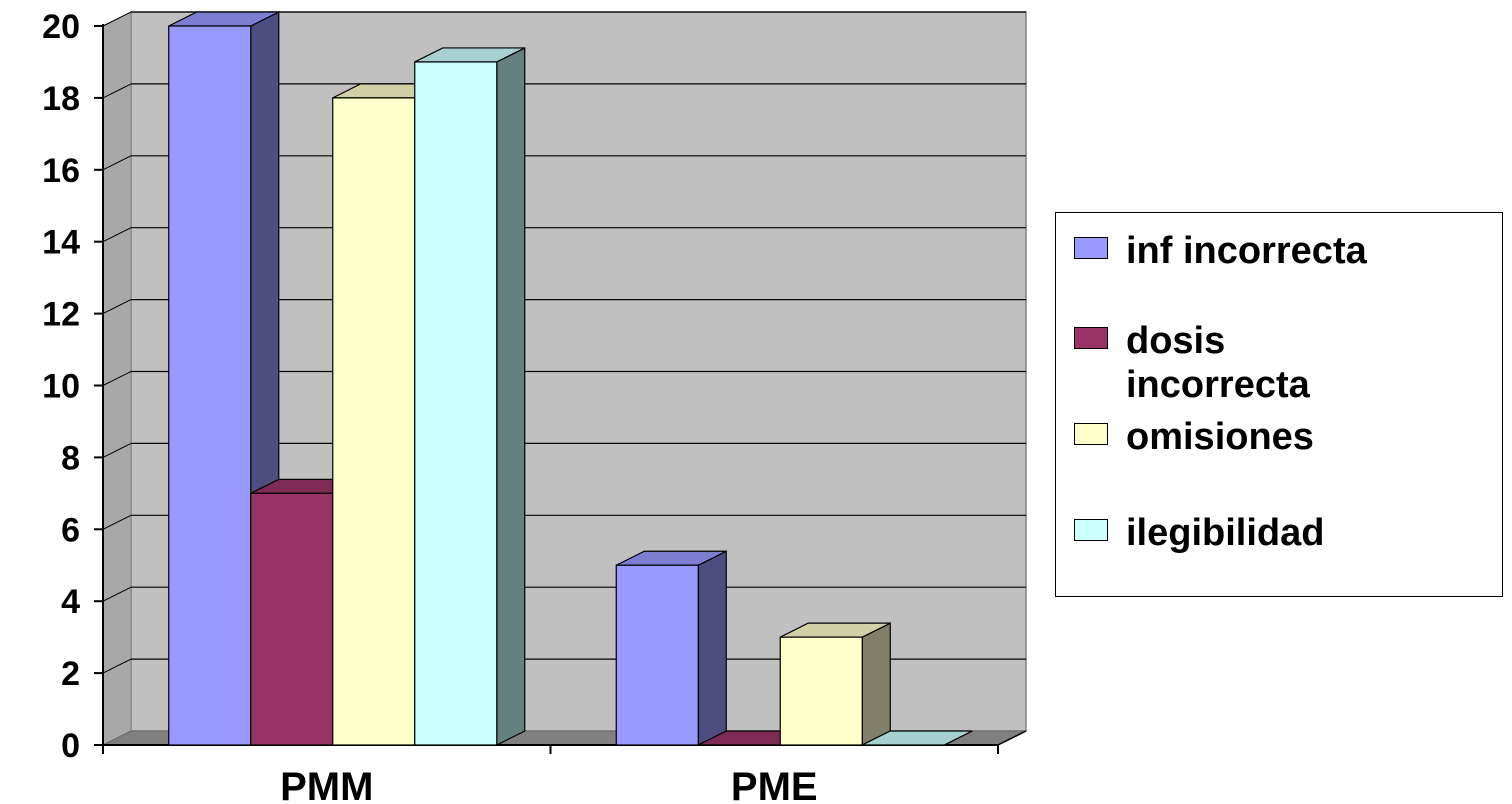 The height and width of the screenshot is (804, 1512). Describe the element at coordinates (70, 602) in the screenshot. I see `y-tick-label: 4` at that location.